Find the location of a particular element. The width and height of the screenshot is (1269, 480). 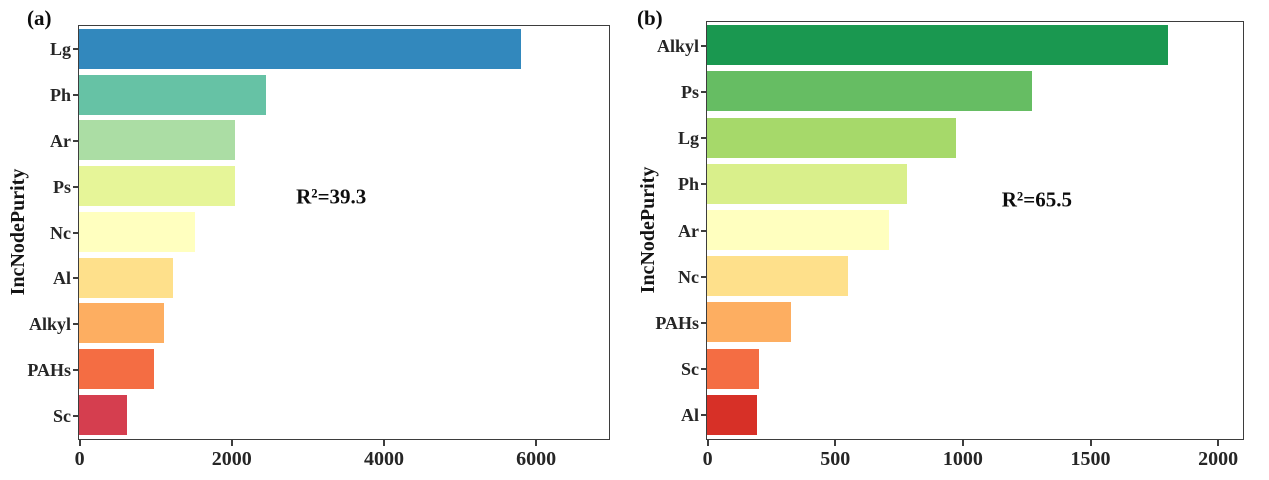

x-tick-label-6000: 6000 is located at coordinates (536, 459).